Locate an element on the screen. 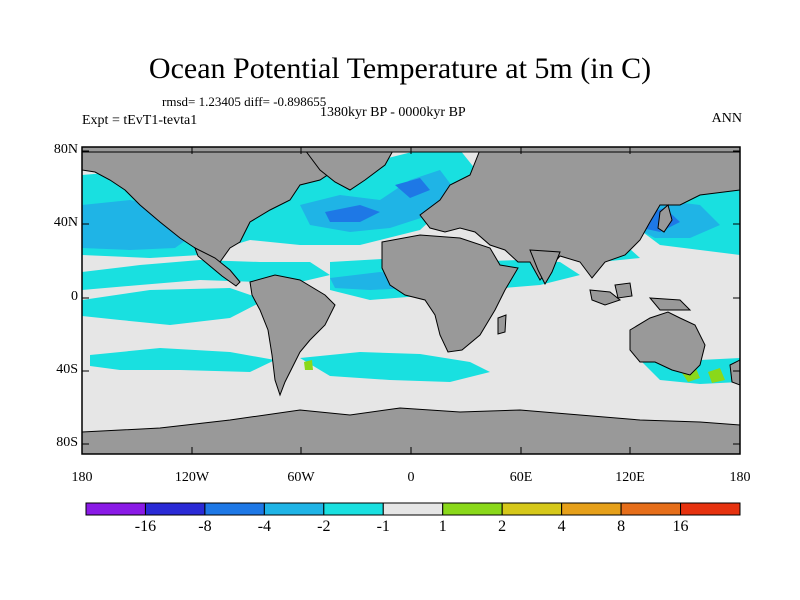  lat-label-40n: 40N is located at coordinates (65, 222).